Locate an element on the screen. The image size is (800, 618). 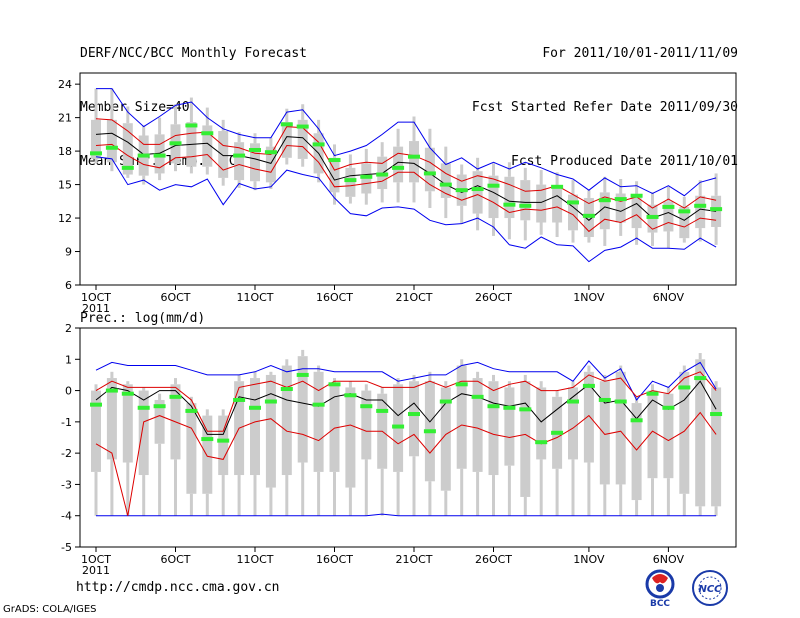
x-tick-label: 1NOV is located at coordinates (589, 297).